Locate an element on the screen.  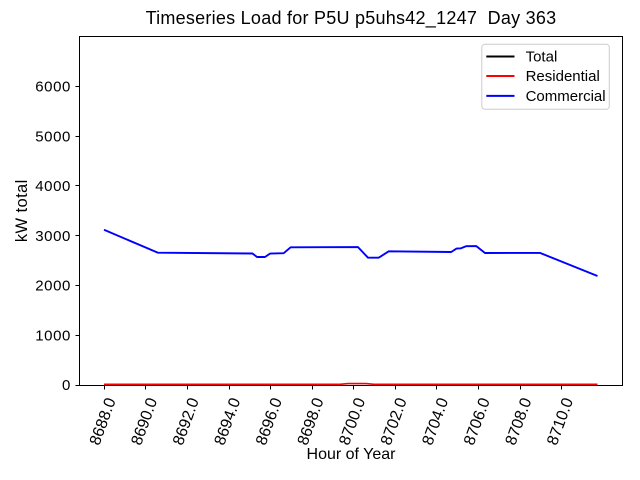
svg-text: 8704.0 is located at coordinates (436, 422).